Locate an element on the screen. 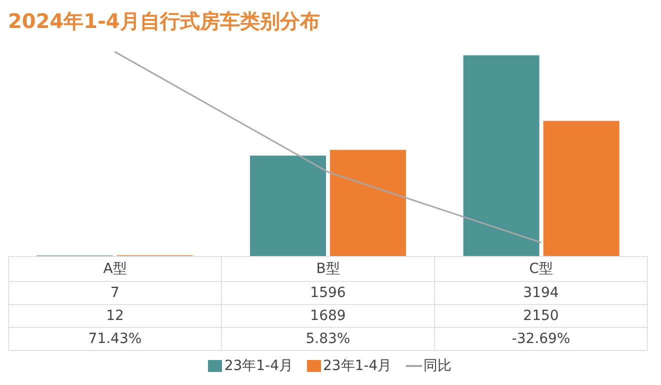 Image resolution: width=661 pixels, height=385 pixels. data-label: 5.83% is located at coordinates (328, 339).